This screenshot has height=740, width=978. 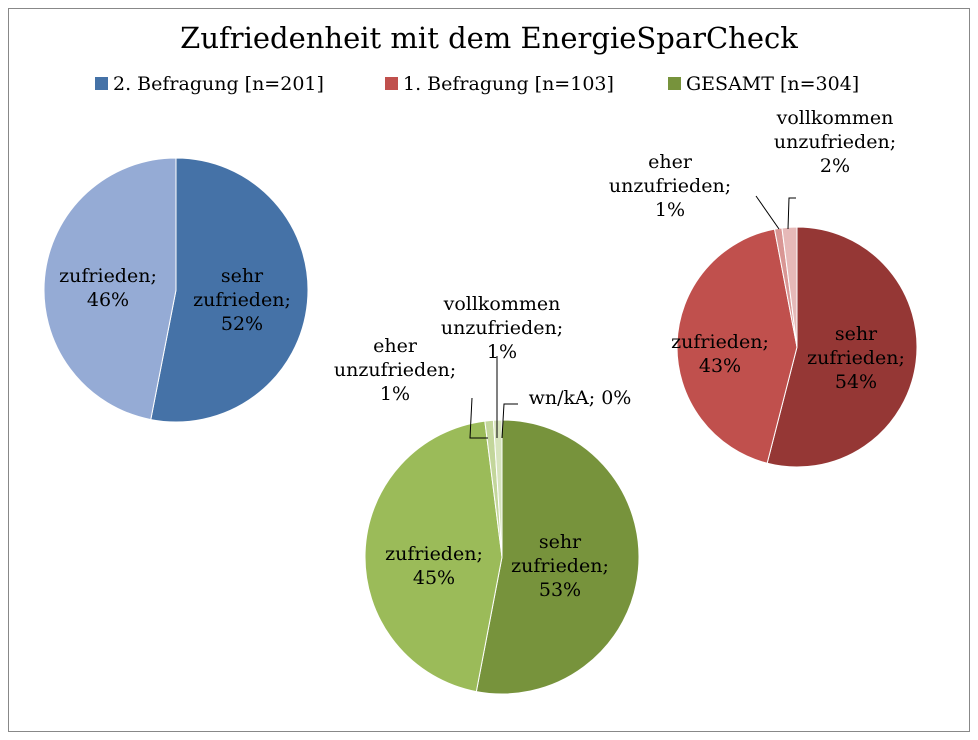 I want to click on data-label: sehr zufrieden; 52%, so click(x=242, y=300).